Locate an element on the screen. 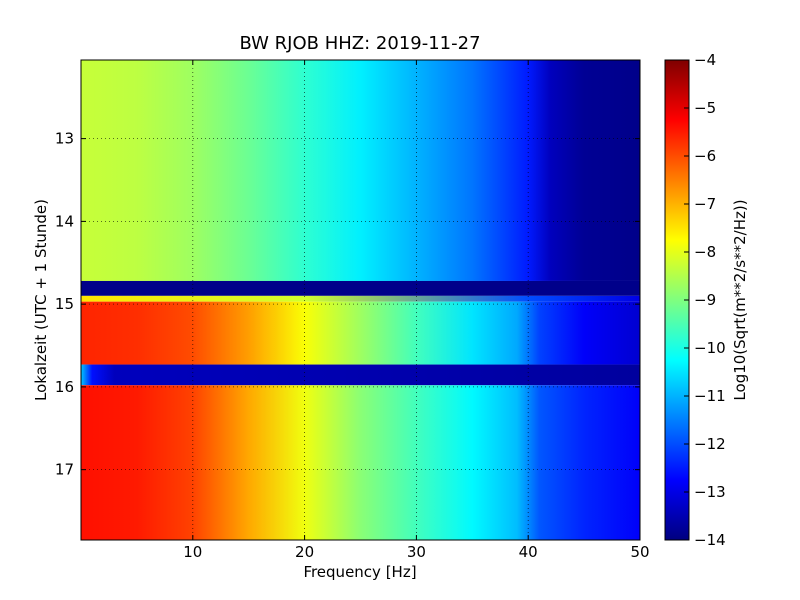  x-tick-label: 40 is located at coordinates (528, 552).